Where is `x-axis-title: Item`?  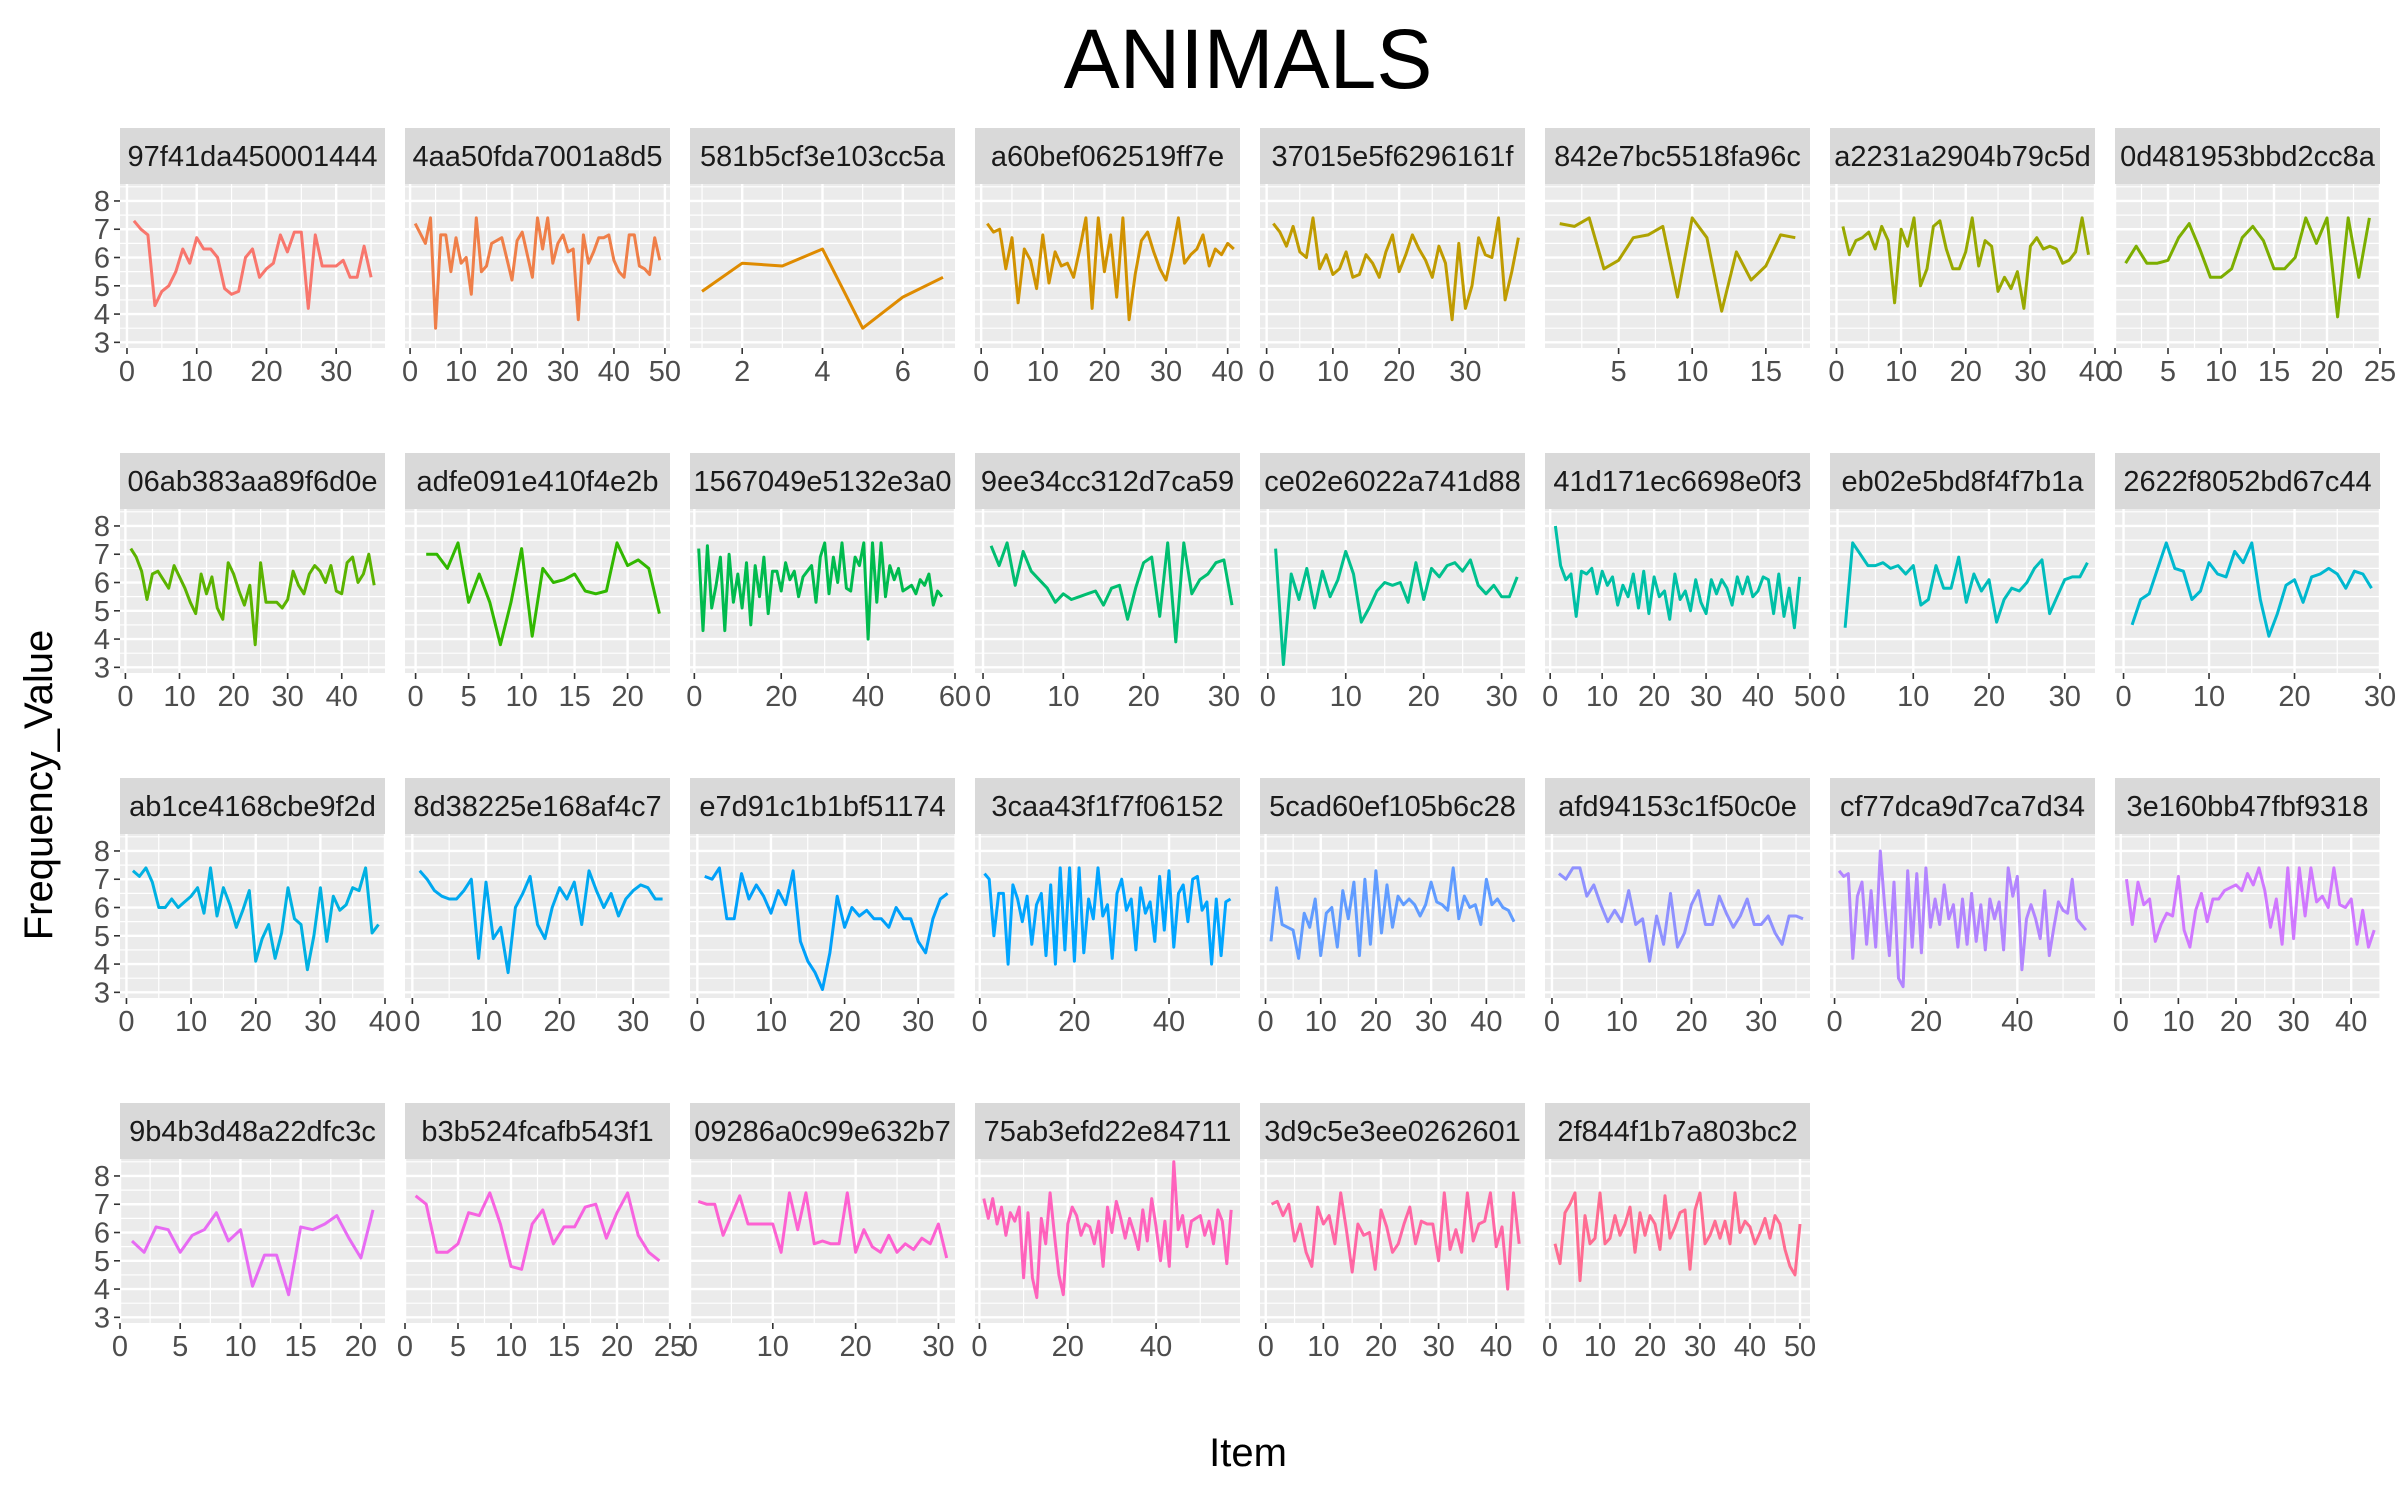
x-axis-title: Item is located at coordinates (1248, 1453).